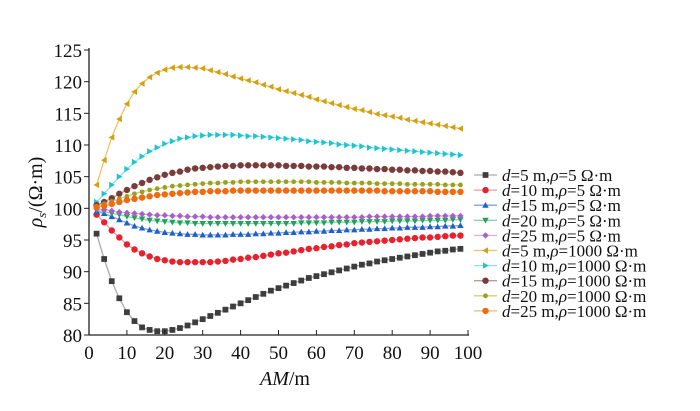 The height and width of the screenshot is (411, 700). Describe the element at coordinates (560, 266) in the screenshot. I see `legend-item: d=10 m,ρ=1000 Ω·m` at that location.